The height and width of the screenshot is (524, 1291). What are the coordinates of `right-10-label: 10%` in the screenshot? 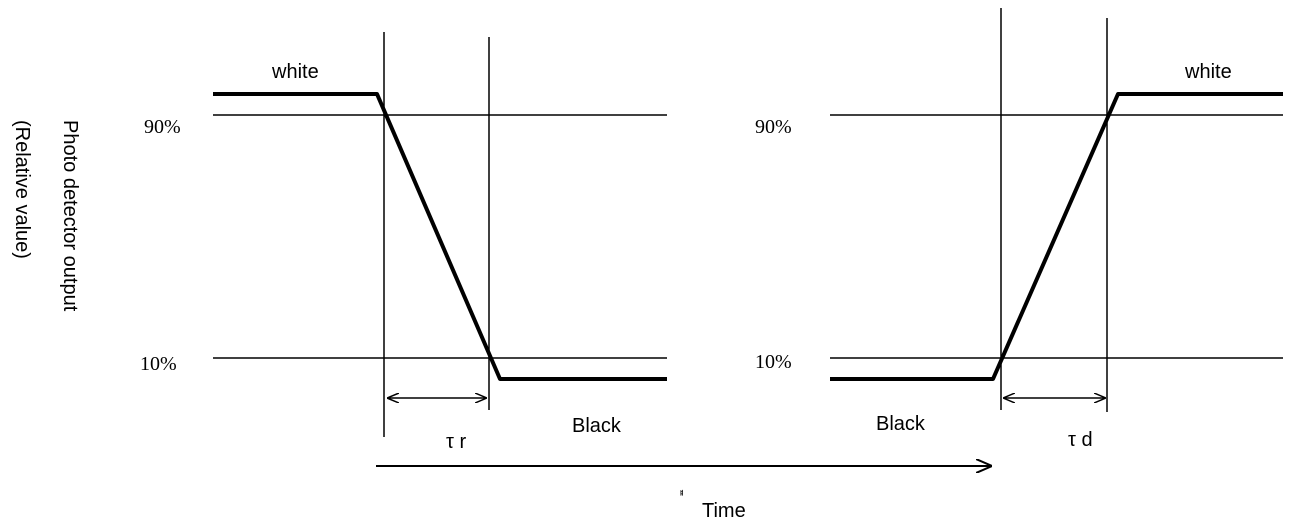 It's located at (773, 362).